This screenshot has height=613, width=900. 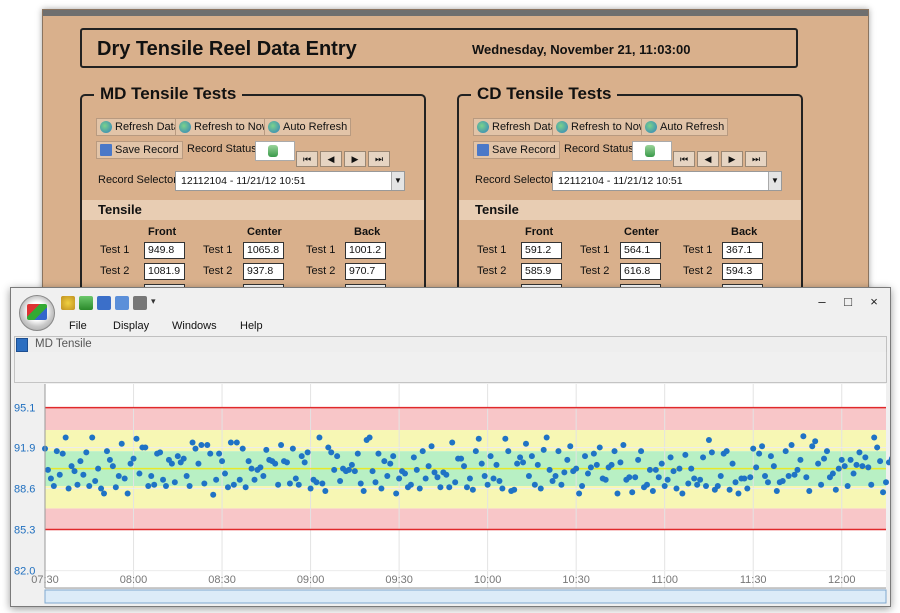 I want to click on open-icon, so click(x=68, y=303).